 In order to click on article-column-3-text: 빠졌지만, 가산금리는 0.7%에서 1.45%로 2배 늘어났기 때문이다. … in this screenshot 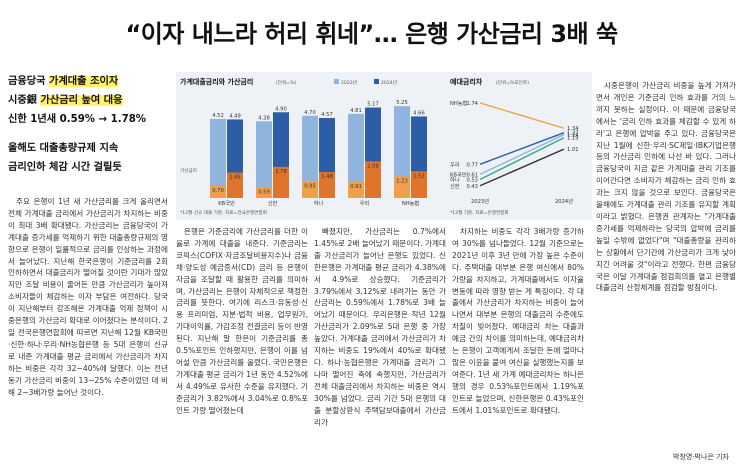, I will do `click(380, 327)`.